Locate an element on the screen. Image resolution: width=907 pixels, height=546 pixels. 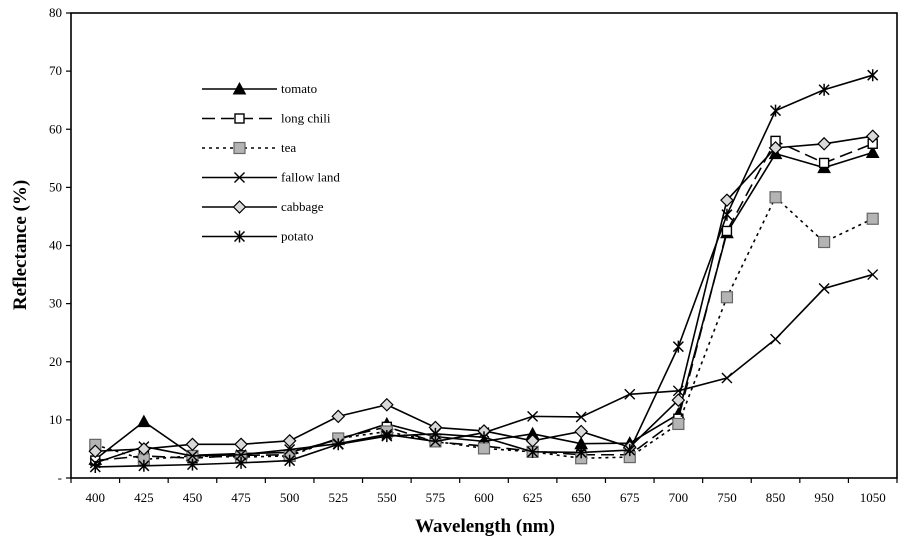
y-axis-title: Reflectance (%) is located at coordinates (20, 245).